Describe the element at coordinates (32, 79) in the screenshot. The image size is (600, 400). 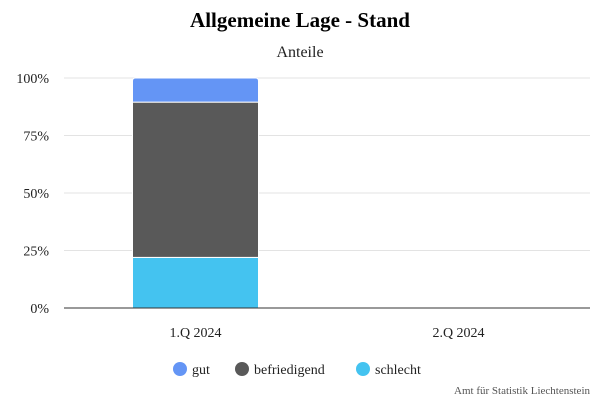
I see `y-tick-label: 100%` at that location.